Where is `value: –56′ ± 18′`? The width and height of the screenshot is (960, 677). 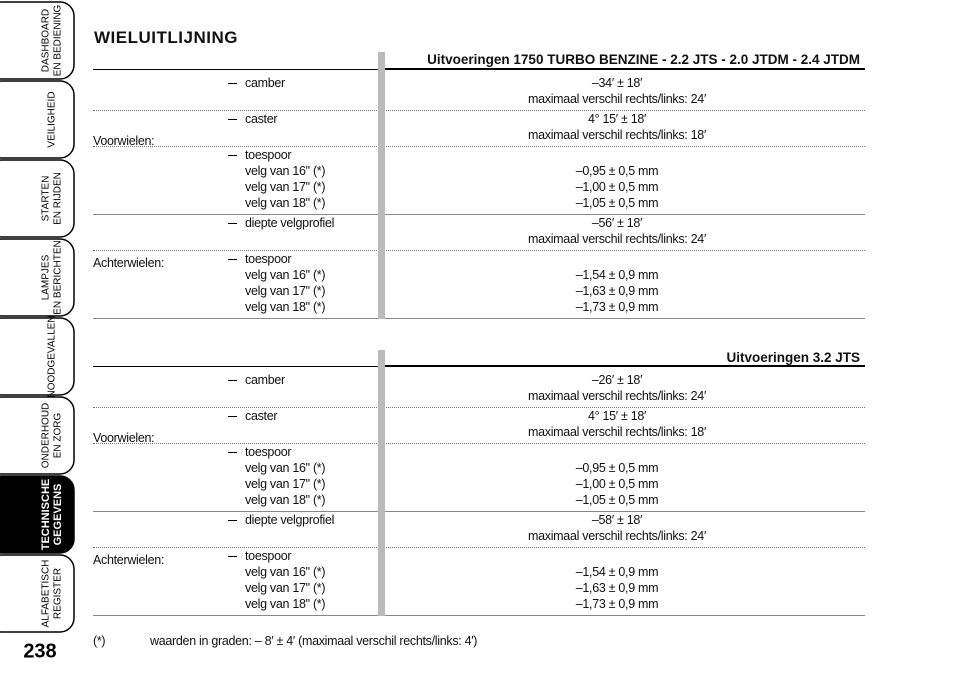 value: –56′ ± 18′ is located at coordinates (617, 223).